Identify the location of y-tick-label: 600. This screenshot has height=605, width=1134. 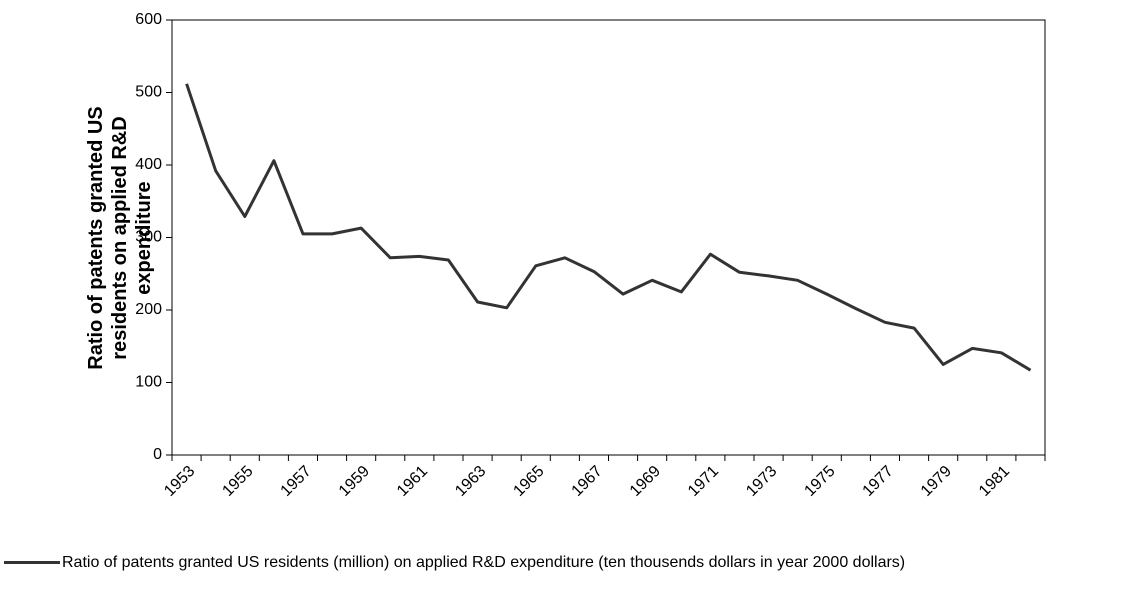
(148, 19).